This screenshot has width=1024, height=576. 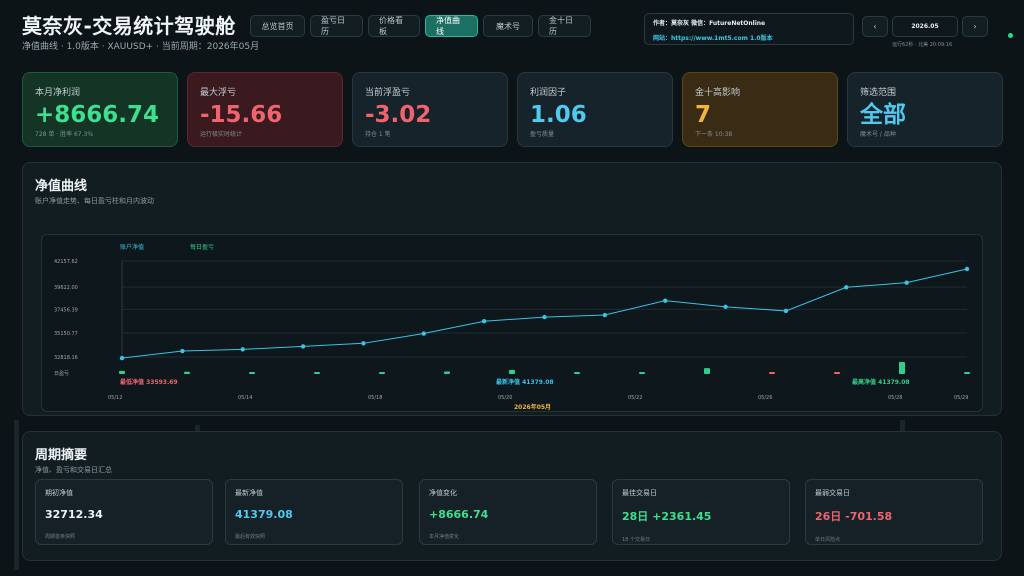 What do you see at coordinates (709, 23) in the screenshot?
I see `author-line: 作者：莫奈灰 微信：FutureNetOnline` at bounding box center [709, 23].